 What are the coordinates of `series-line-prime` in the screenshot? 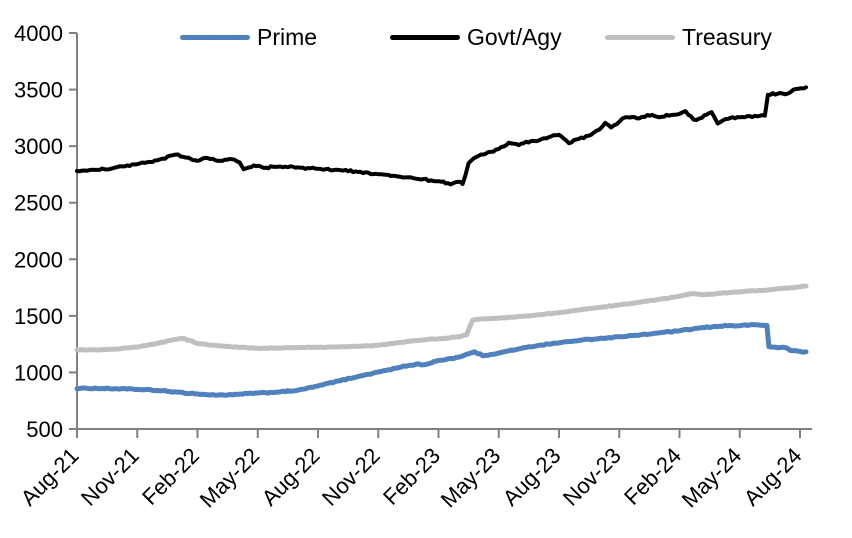 It's located at (441, 360).